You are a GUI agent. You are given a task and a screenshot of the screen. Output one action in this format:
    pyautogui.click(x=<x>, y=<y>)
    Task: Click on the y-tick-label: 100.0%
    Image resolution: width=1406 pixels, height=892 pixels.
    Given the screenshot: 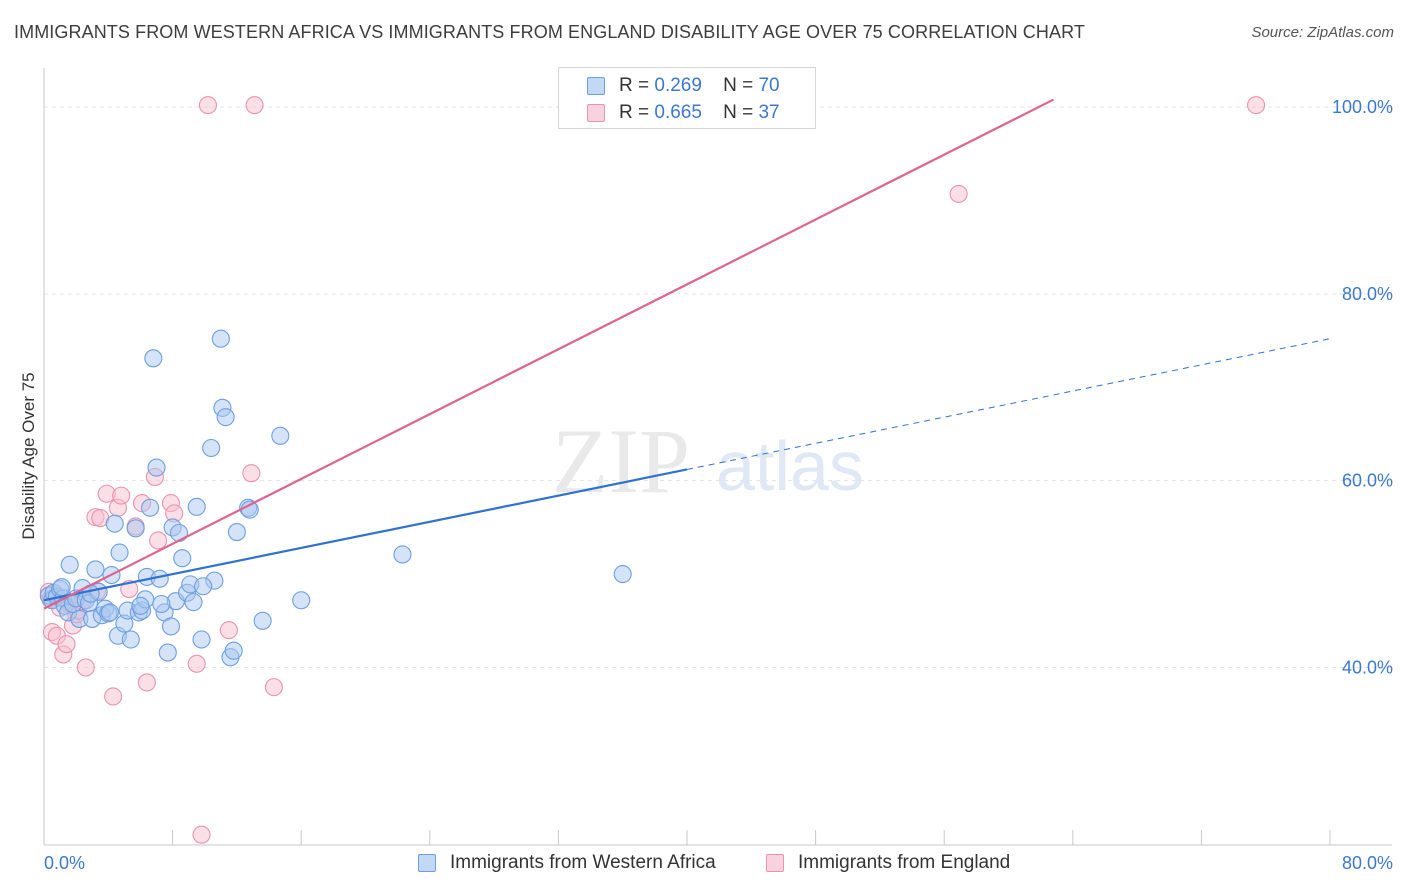 What is the action you would take?
    pyautogui.click(x=1362, y=107)
    